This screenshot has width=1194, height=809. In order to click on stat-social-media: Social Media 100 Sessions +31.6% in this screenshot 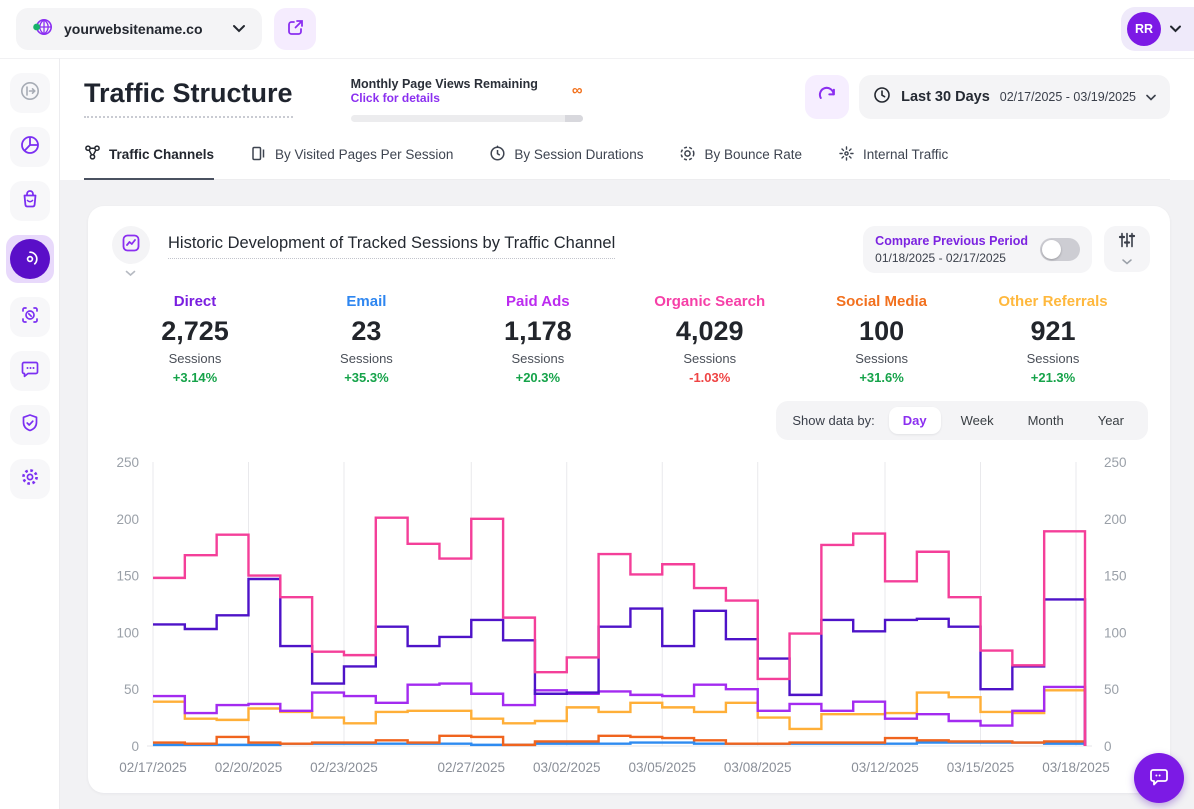, I will do `click(882, 339)`.